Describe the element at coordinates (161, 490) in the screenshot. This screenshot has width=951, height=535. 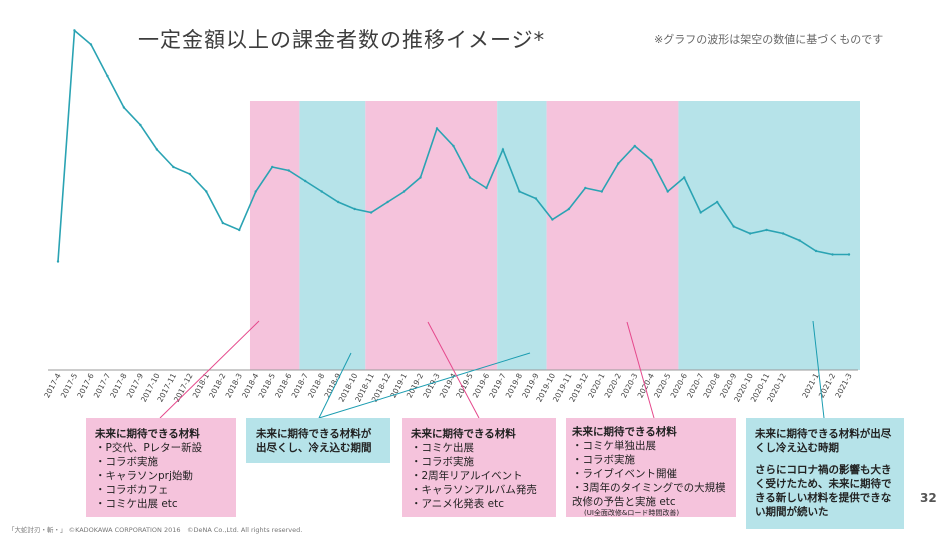
I see `box-item: コラボカフェ` at that location.